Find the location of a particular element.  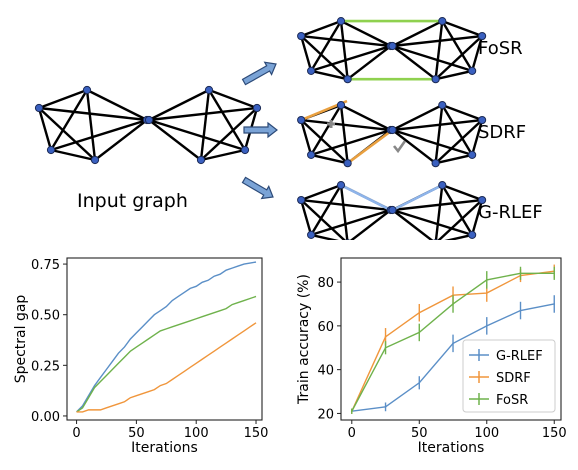

arrow-to-sdrf is located at coordinates (260, 130).